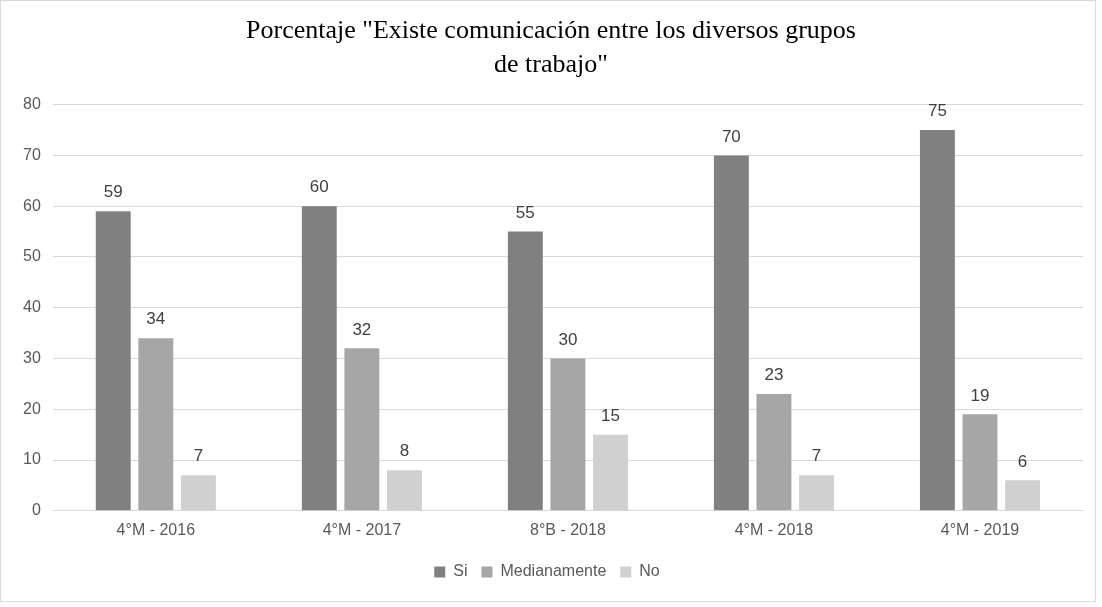  I want to click on y-tick-label: 40, so click(32, 307).